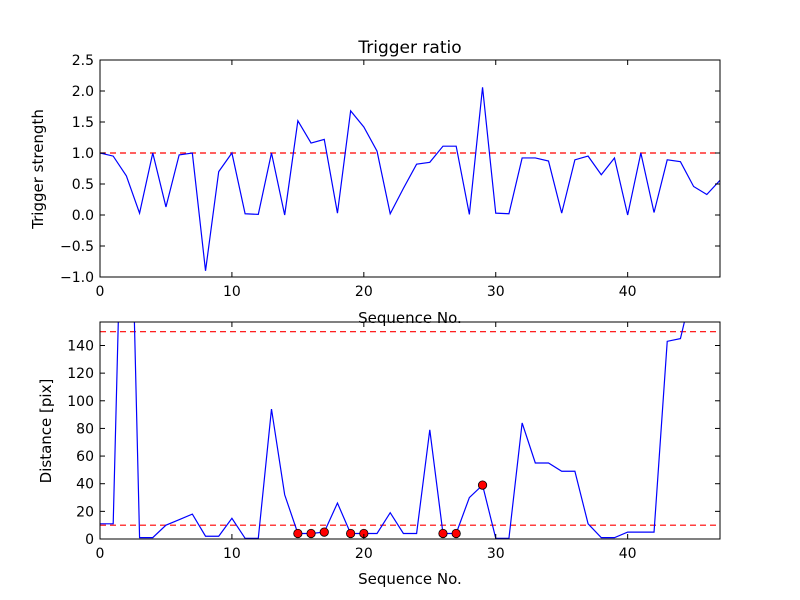  Describe the element at coordinates (83, 216) in the screenshot. I see `y-tick-label: 0.0` at that location.